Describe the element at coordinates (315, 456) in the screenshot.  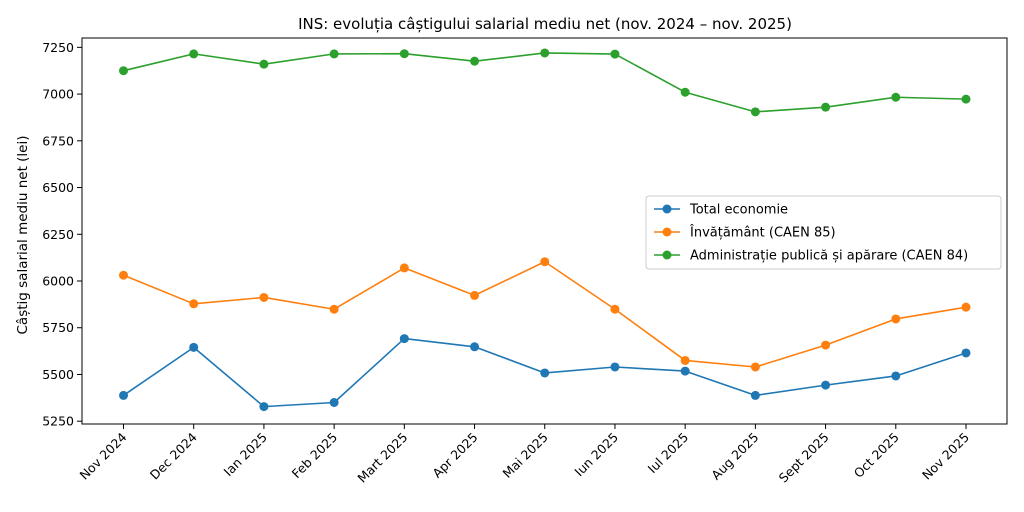
I see `x-tick-label: Feb 2025` at that location.